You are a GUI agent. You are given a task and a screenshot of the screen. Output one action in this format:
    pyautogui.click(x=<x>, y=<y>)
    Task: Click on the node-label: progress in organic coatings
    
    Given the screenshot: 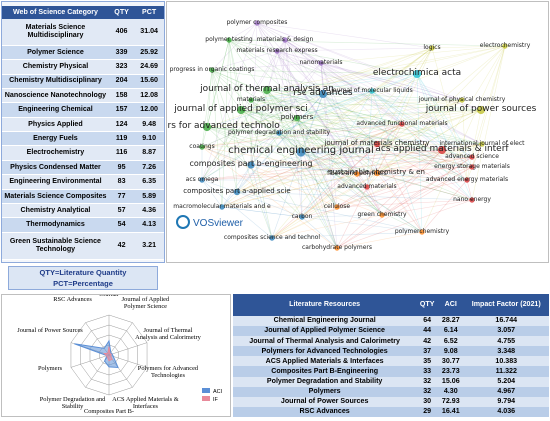 What is the action you would take?
    pyautogui.click(x=212, y=69)
    